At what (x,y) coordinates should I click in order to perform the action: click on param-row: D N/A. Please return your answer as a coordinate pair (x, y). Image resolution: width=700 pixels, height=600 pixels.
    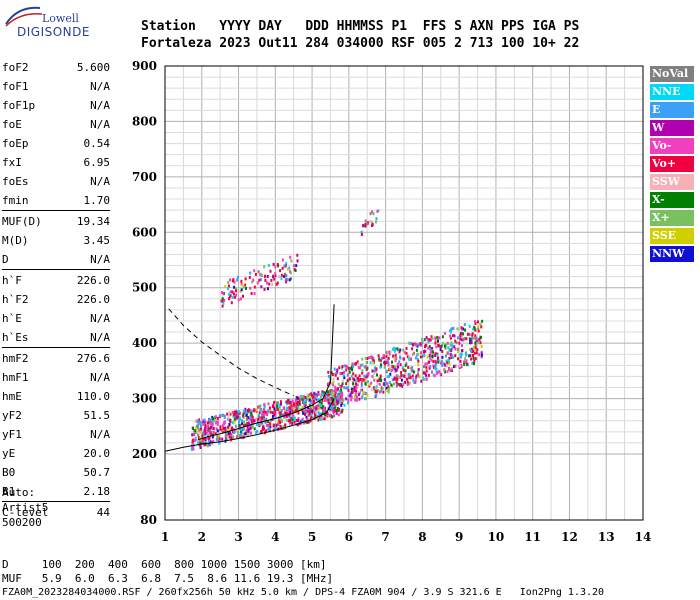
    Looking at the image, I should click on (56, 259).